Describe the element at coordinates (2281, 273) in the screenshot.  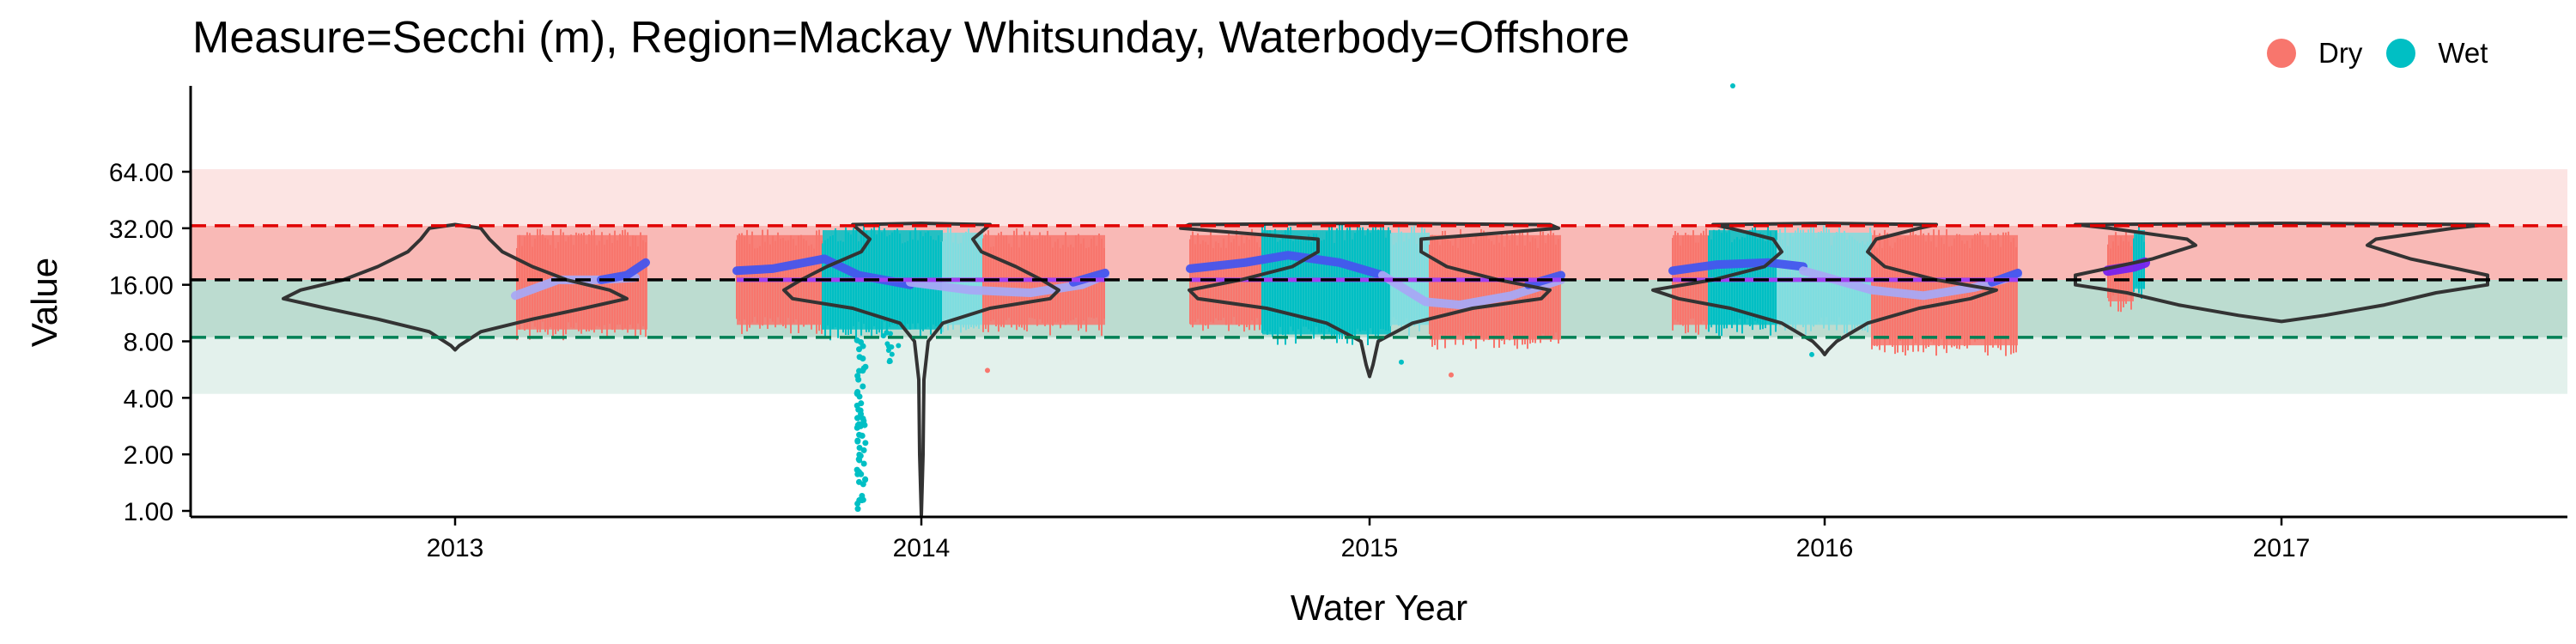
I see `violin-2017` at that location.